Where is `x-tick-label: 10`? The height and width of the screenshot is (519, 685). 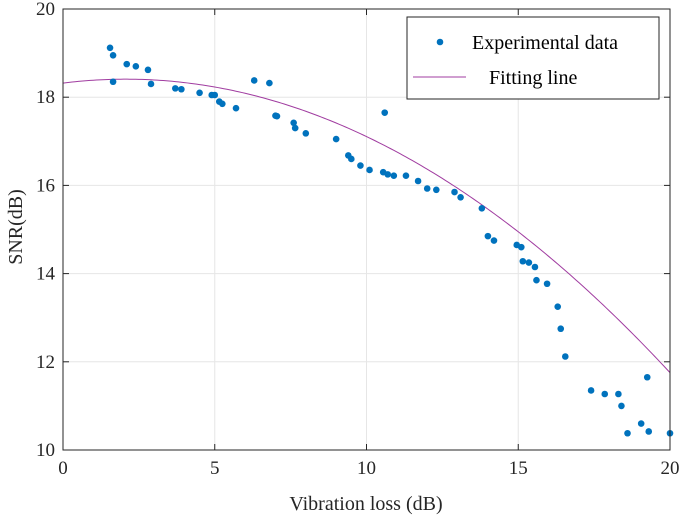
x-tick-label: 10 is located at coordinates (366, 468).